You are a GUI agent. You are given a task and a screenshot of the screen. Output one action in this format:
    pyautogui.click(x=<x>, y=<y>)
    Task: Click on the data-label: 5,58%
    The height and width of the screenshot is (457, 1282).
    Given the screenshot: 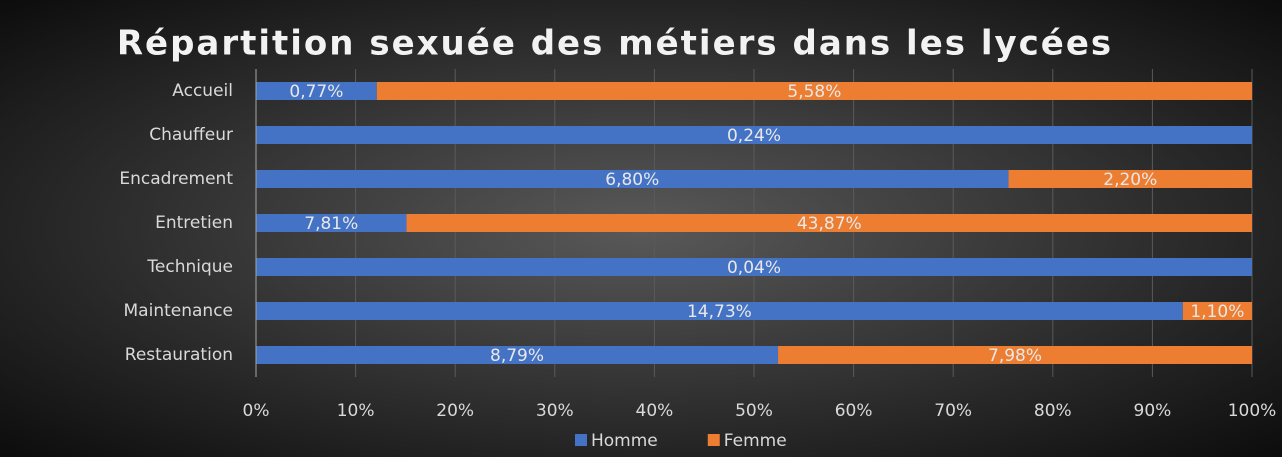 What is the action you would take?
    pyautogui.click(x=814, y=92)
    